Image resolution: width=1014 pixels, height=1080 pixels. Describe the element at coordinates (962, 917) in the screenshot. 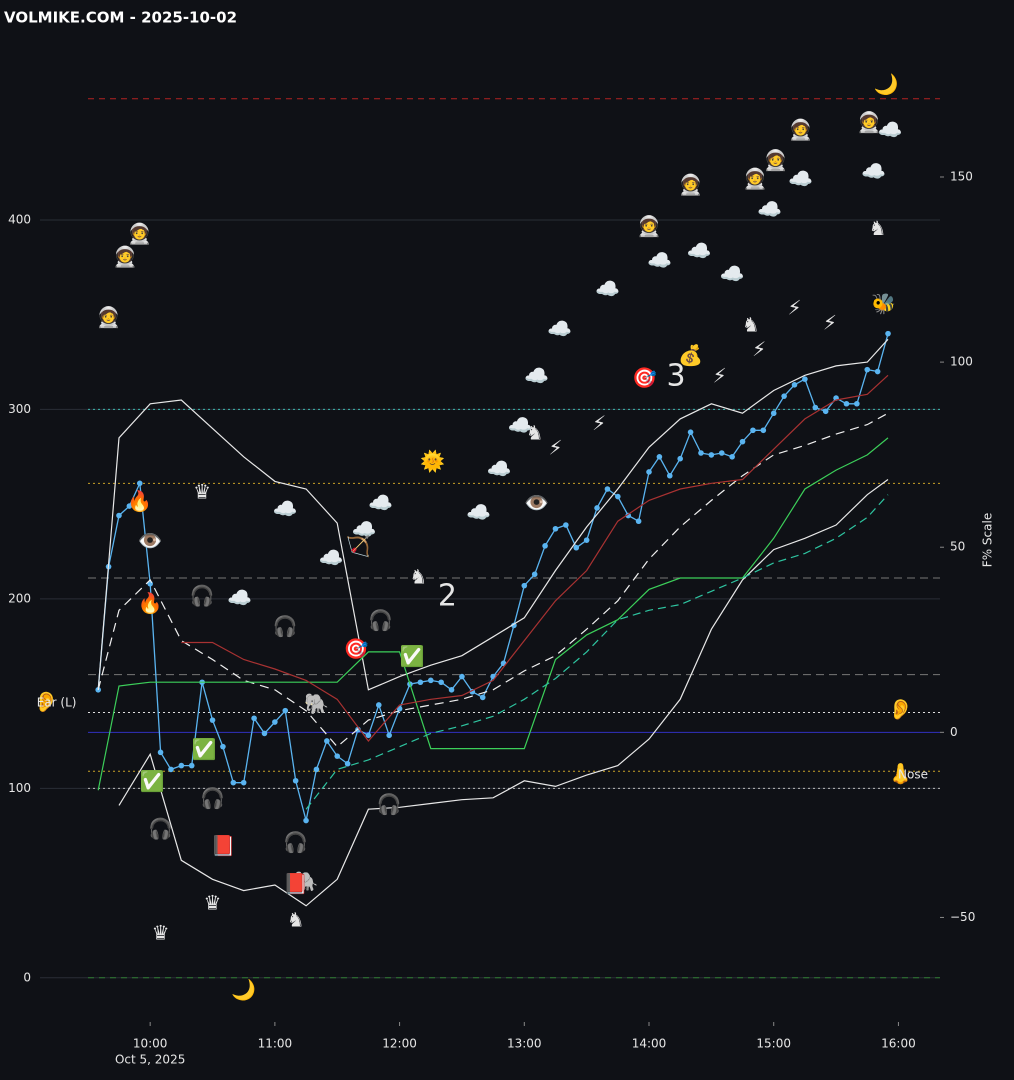

I see `y2-tick-label: −50` at that location.